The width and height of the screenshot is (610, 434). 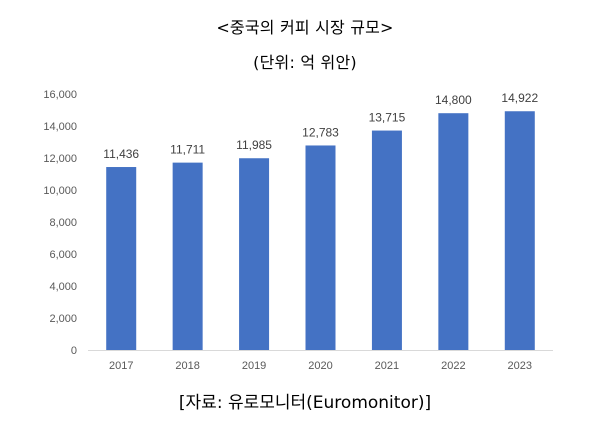 What do you see at coordinates (187, 366) in the screenshot?
I see `x-tick-label: 2018` at bounding box center [187, 366].